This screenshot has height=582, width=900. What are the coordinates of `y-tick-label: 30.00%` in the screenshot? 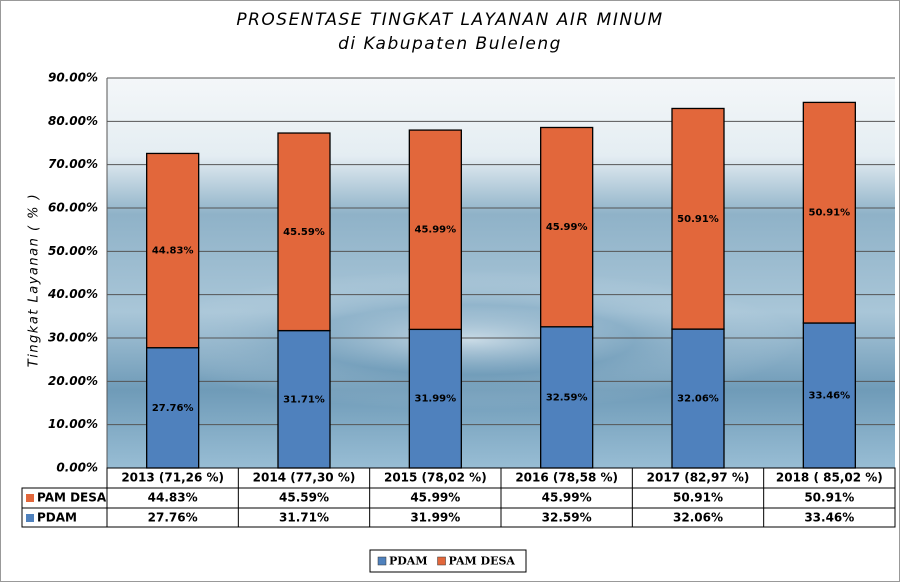 It's located at (73, 338).